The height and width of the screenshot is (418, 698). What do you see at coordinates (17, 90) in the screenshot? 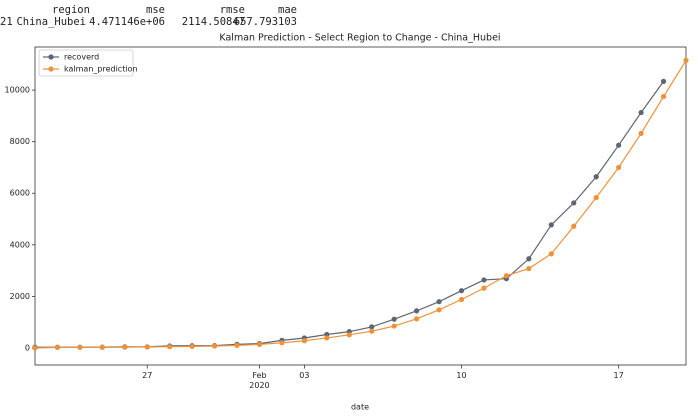
I see `y-tick-label: 10000` at bounding box center [17, 90].